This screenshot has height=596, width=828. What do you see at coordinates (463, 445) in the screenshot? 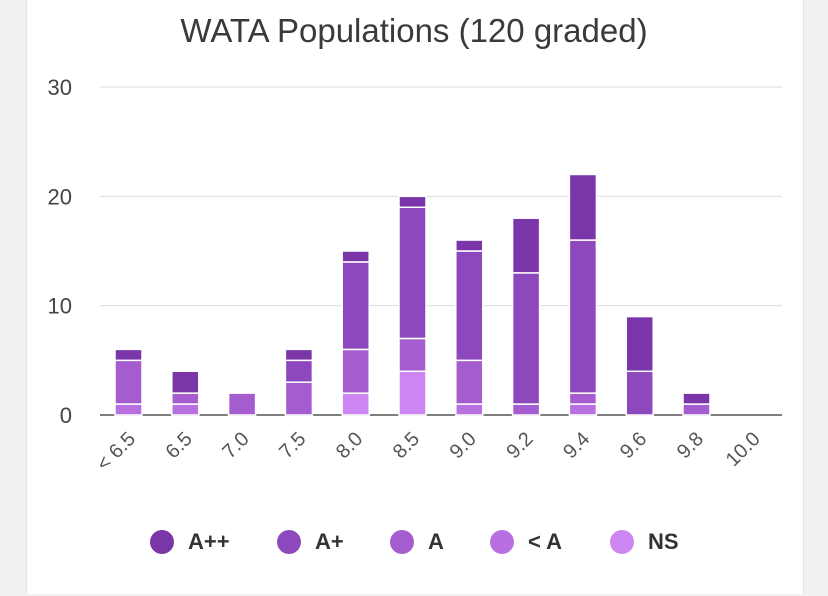
I see `x-tick-label: 9.0` at bounding box center [463, 445].